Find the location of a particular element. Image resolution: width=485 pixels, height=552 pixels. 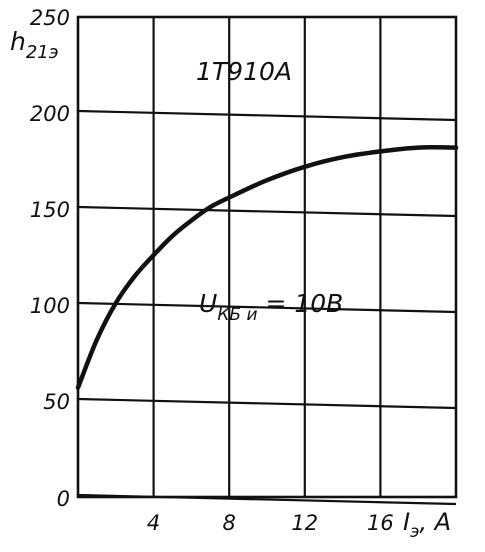

y-tick-label: 100 is located at coordinates (50, 306).